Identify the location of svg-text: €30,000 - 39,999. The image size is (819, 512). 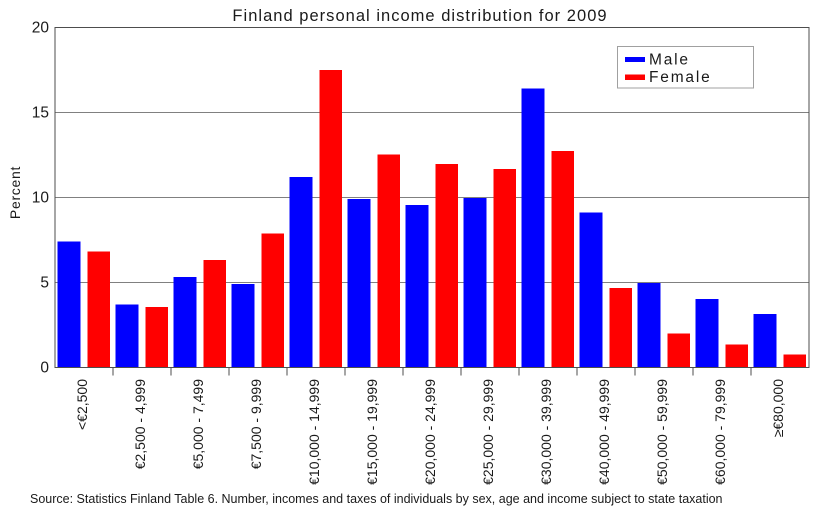
(546, 432).